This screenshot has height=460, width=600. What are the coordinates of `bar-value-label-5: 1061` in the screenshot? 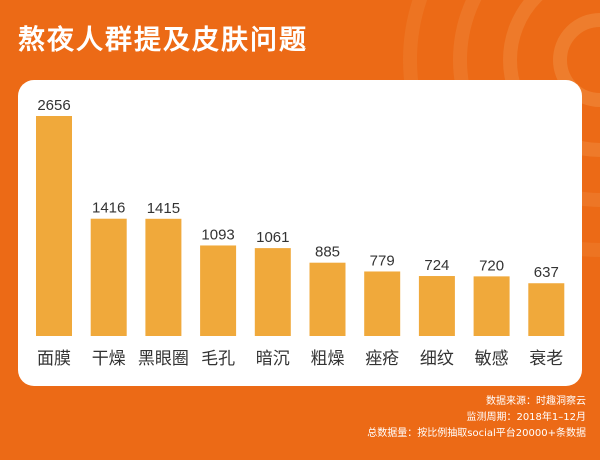 It's located at (272, 237).